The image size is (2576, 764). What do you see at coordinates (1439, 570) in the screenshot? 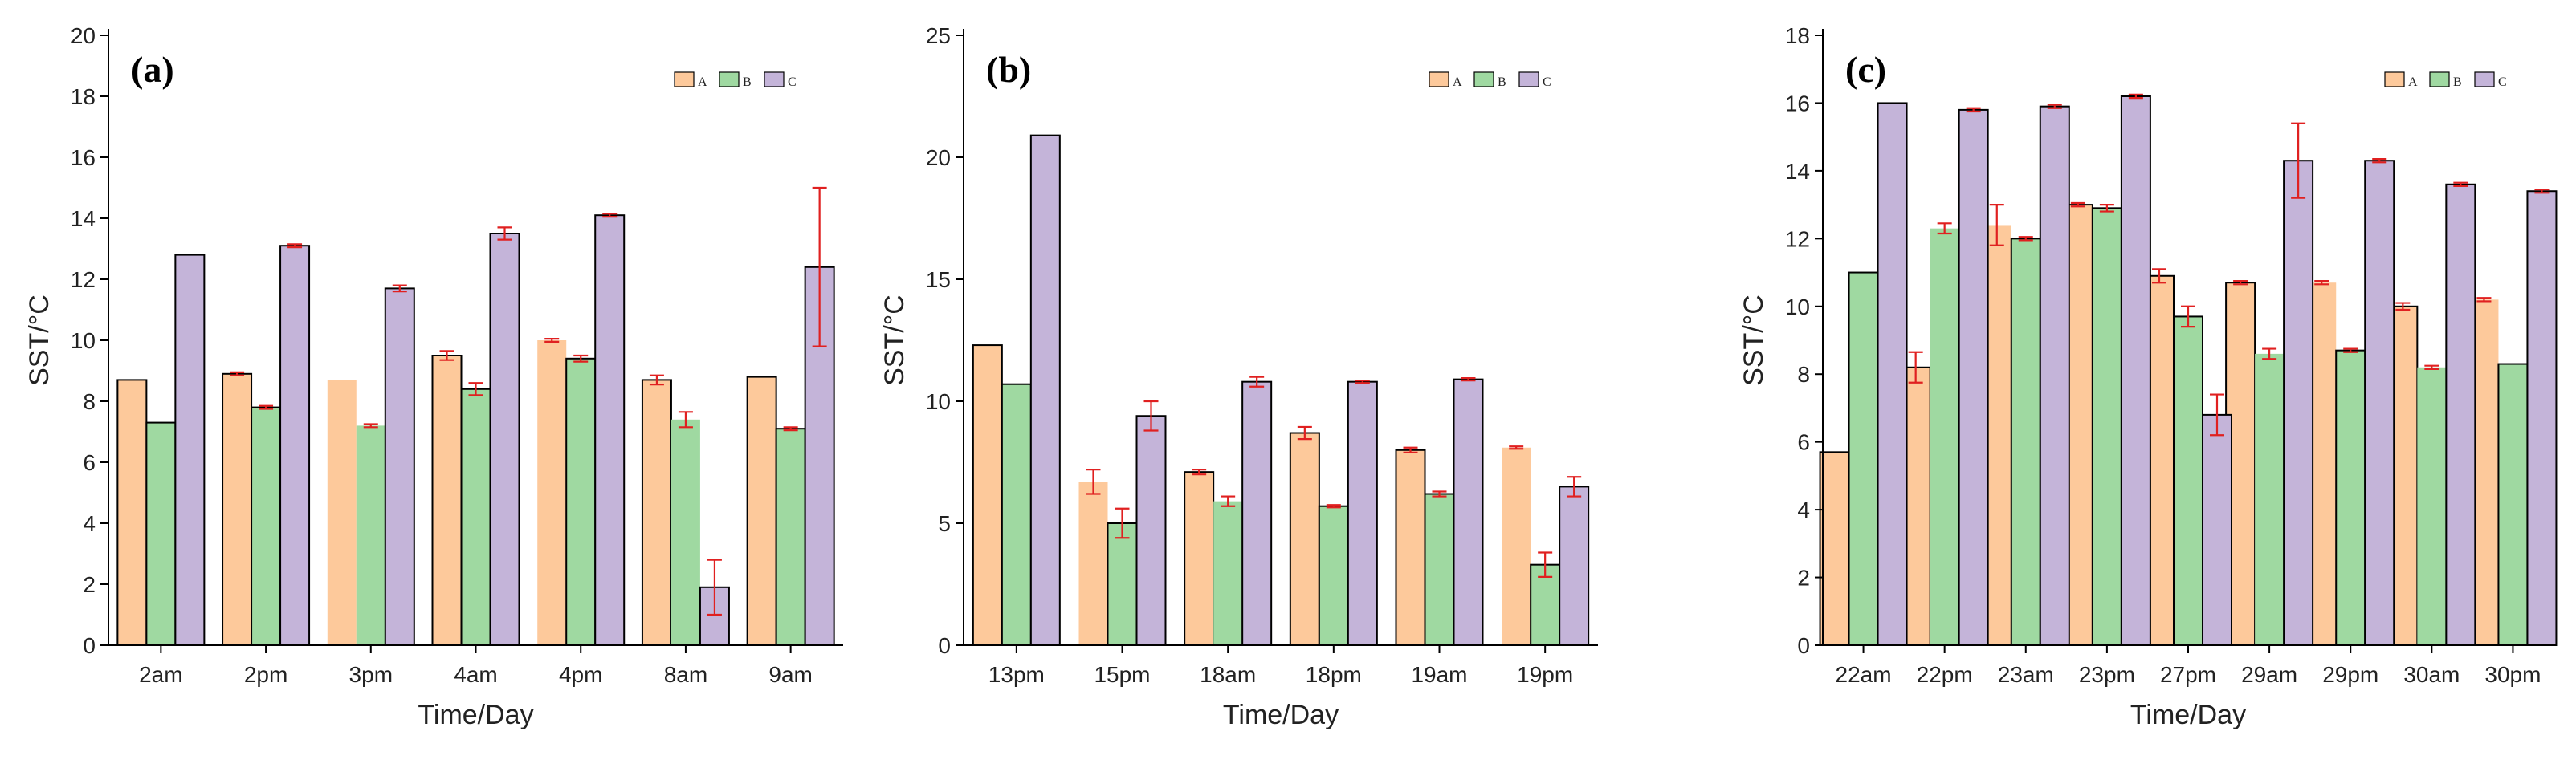
I see `bar-B-19am` at bounding box center [1439, 570].